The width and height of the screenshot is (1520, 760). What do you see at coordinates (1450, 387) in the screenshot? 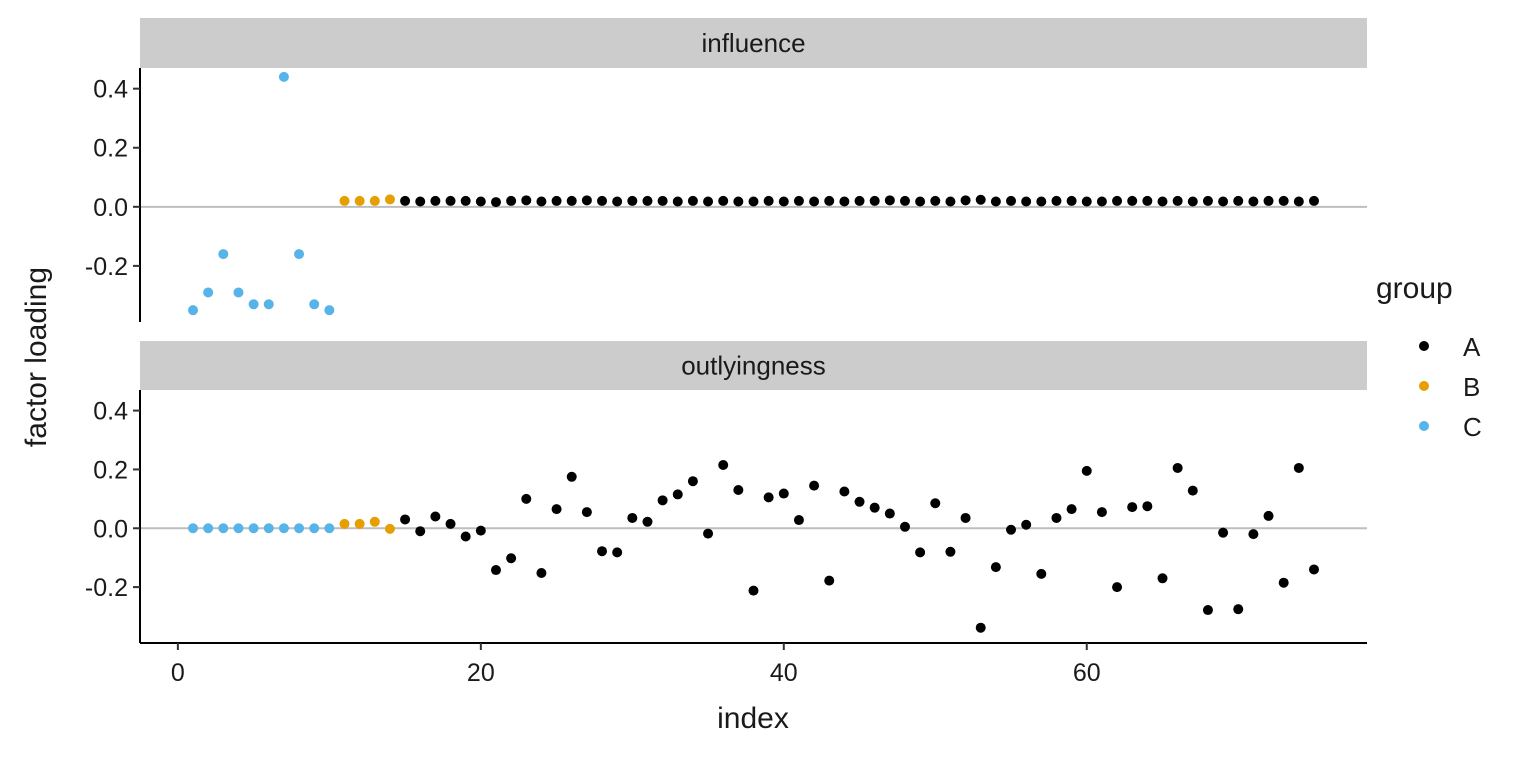
I see `legend-keys: ABC` at bounding box center [1450, 387].